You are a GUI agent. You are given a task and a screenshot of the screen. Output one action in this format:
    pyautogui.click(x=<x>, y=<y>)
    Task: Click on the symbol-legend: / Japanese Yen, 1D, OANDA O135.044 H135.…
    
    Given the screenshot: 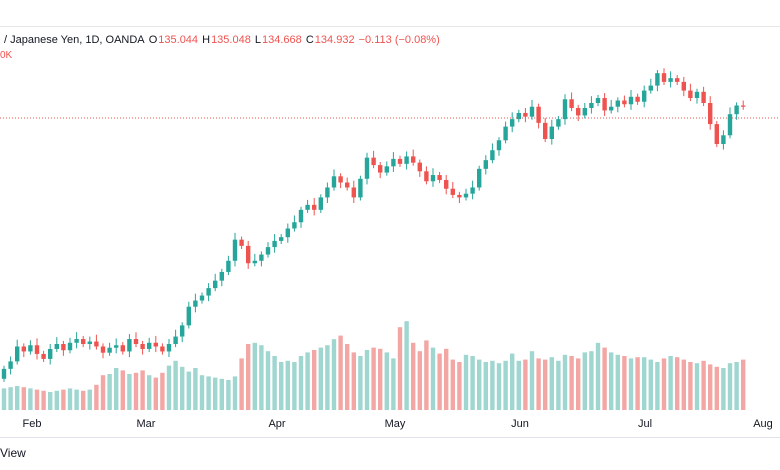 What is the action you would take?
    pyautogui.click(x=222, y=40)
    